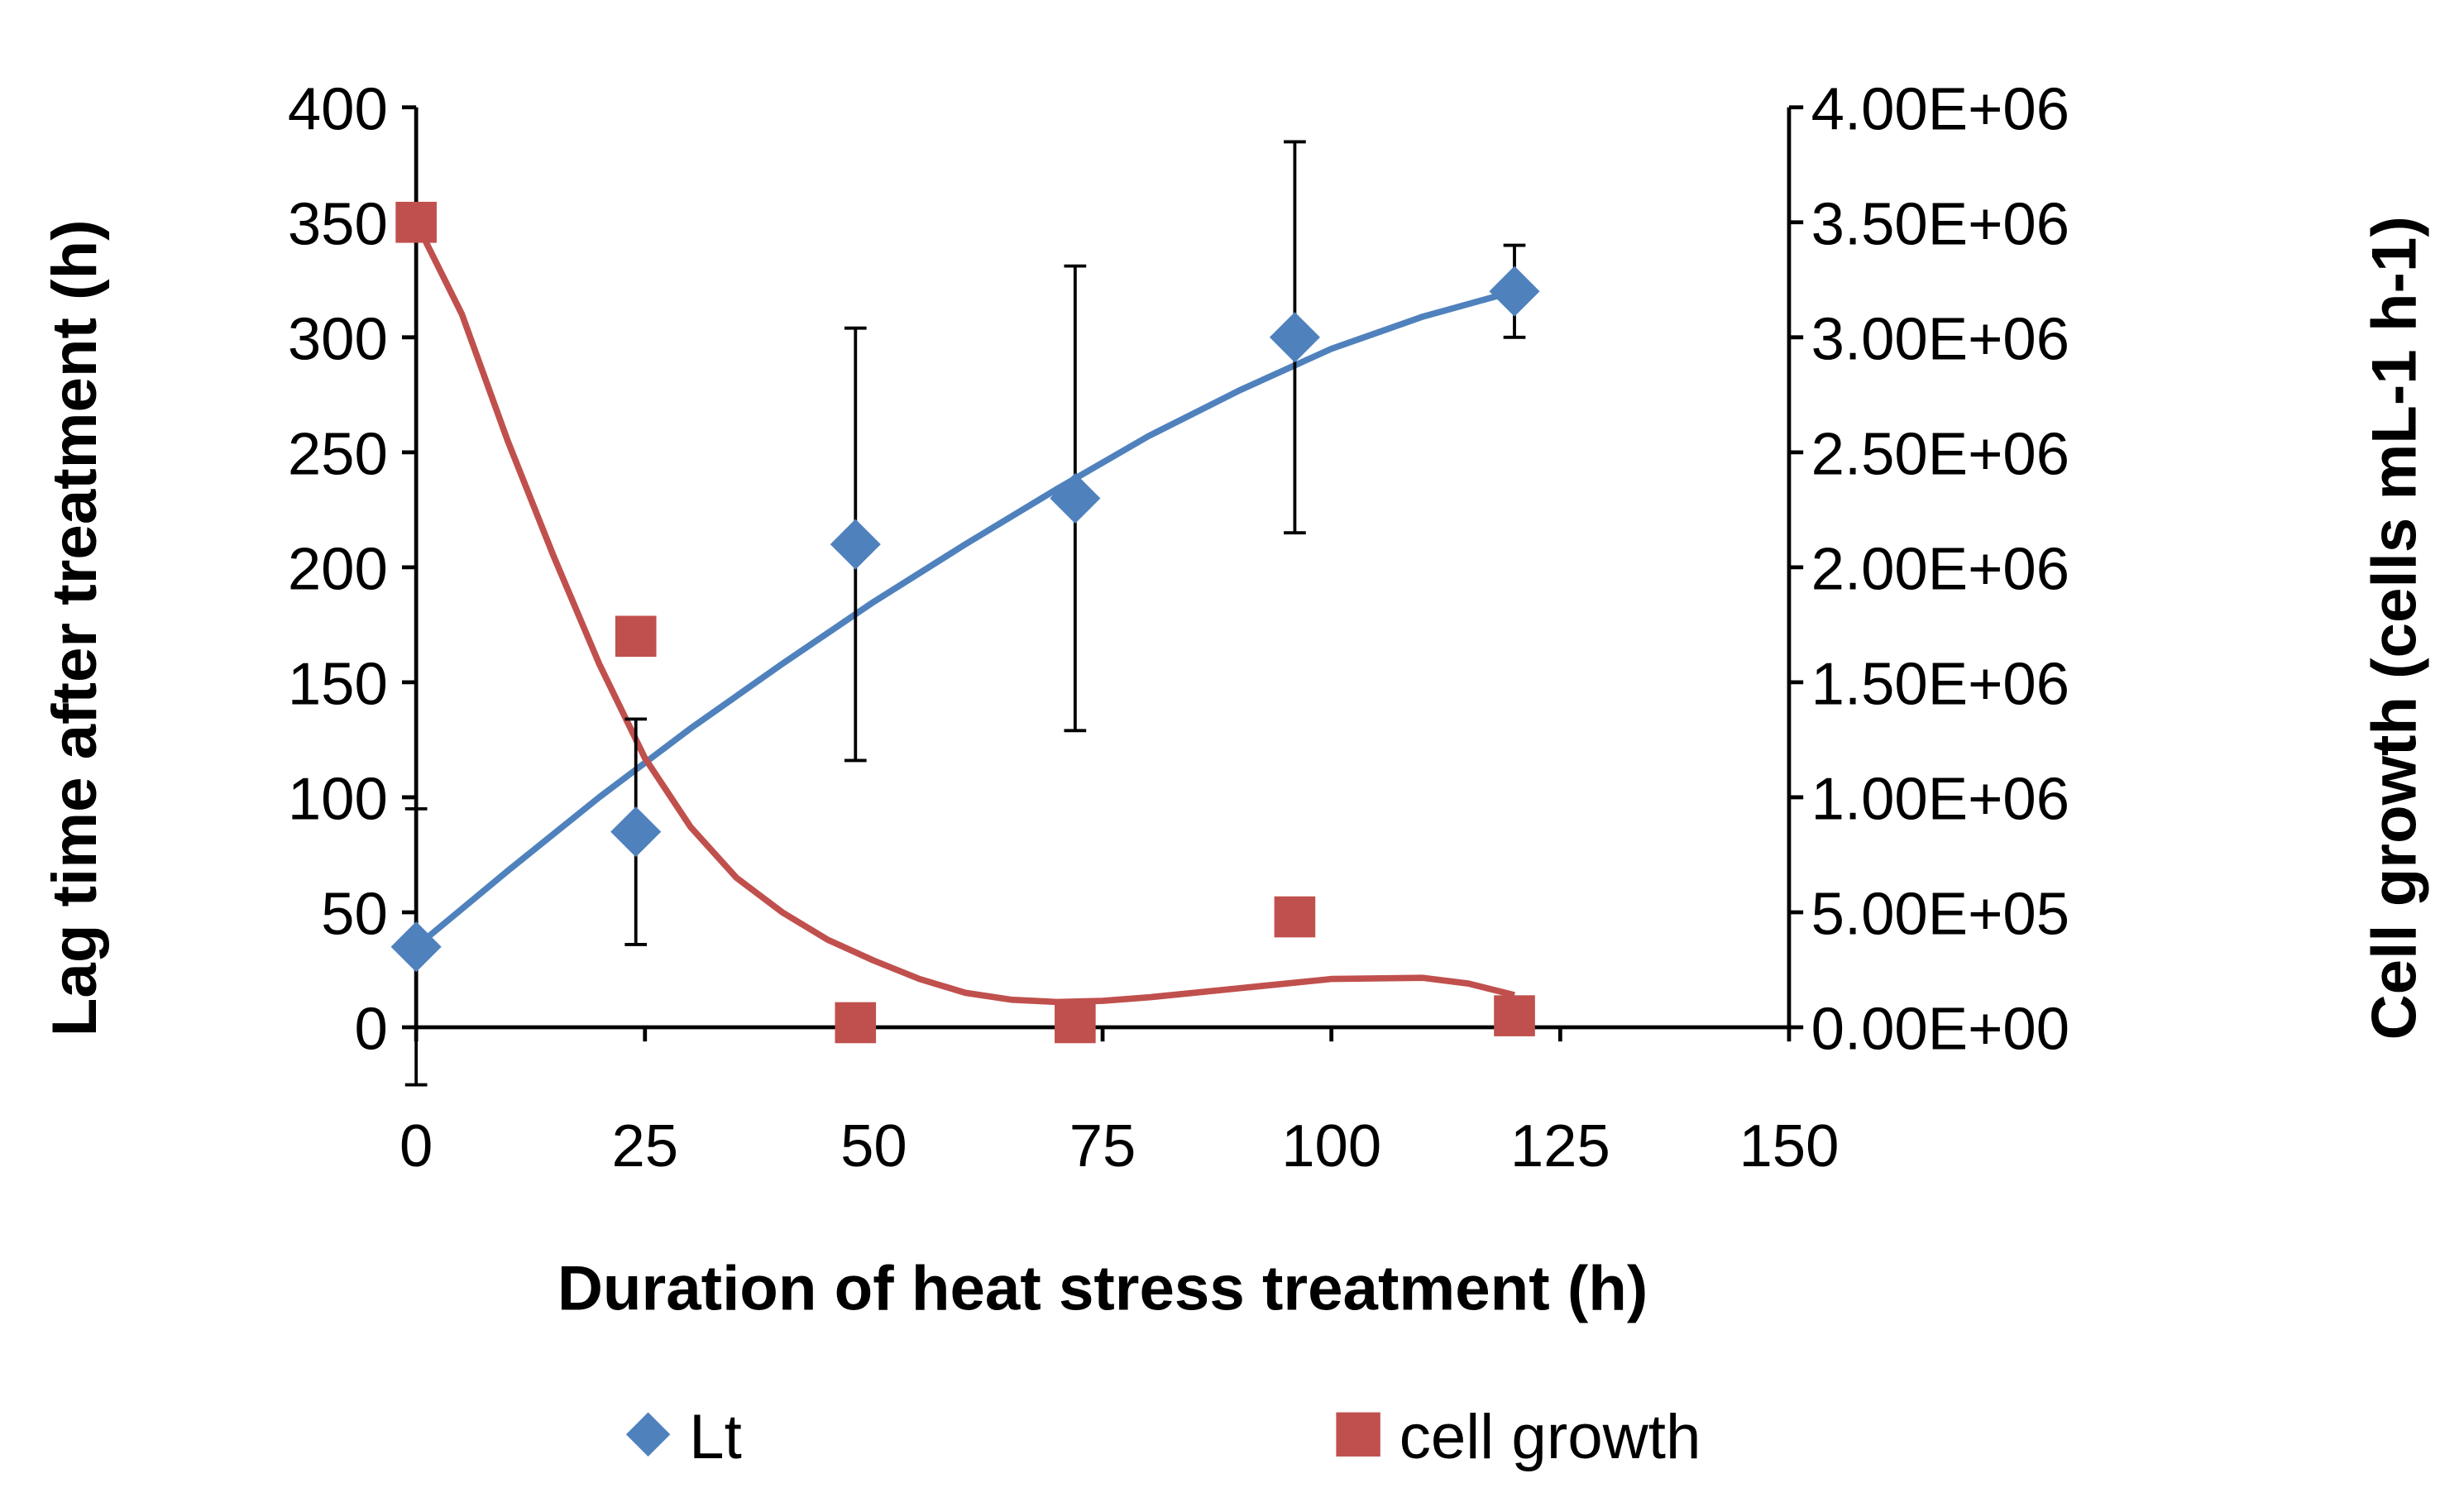 The height and width of the screenshot is (1507, 2464). What do you see at coordinates (416, 1145) in the screenshot?
I see `x-tick-label: 0` at bounding box center [416, 1145].